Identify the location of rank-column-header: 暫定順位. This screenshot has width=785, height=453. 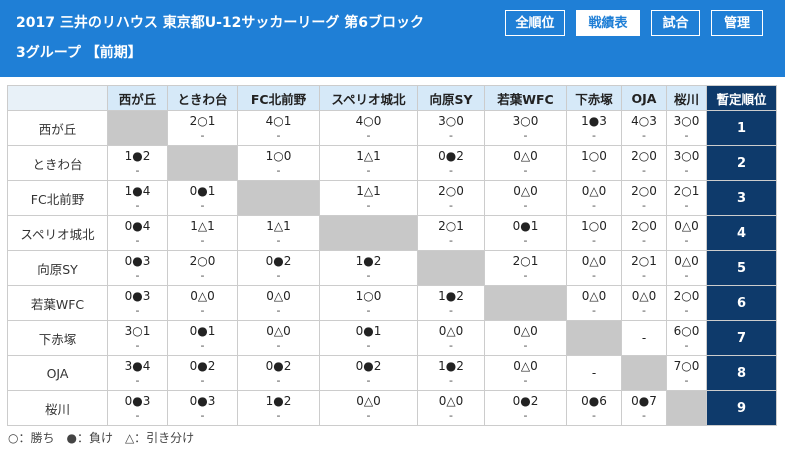
(741, 98).